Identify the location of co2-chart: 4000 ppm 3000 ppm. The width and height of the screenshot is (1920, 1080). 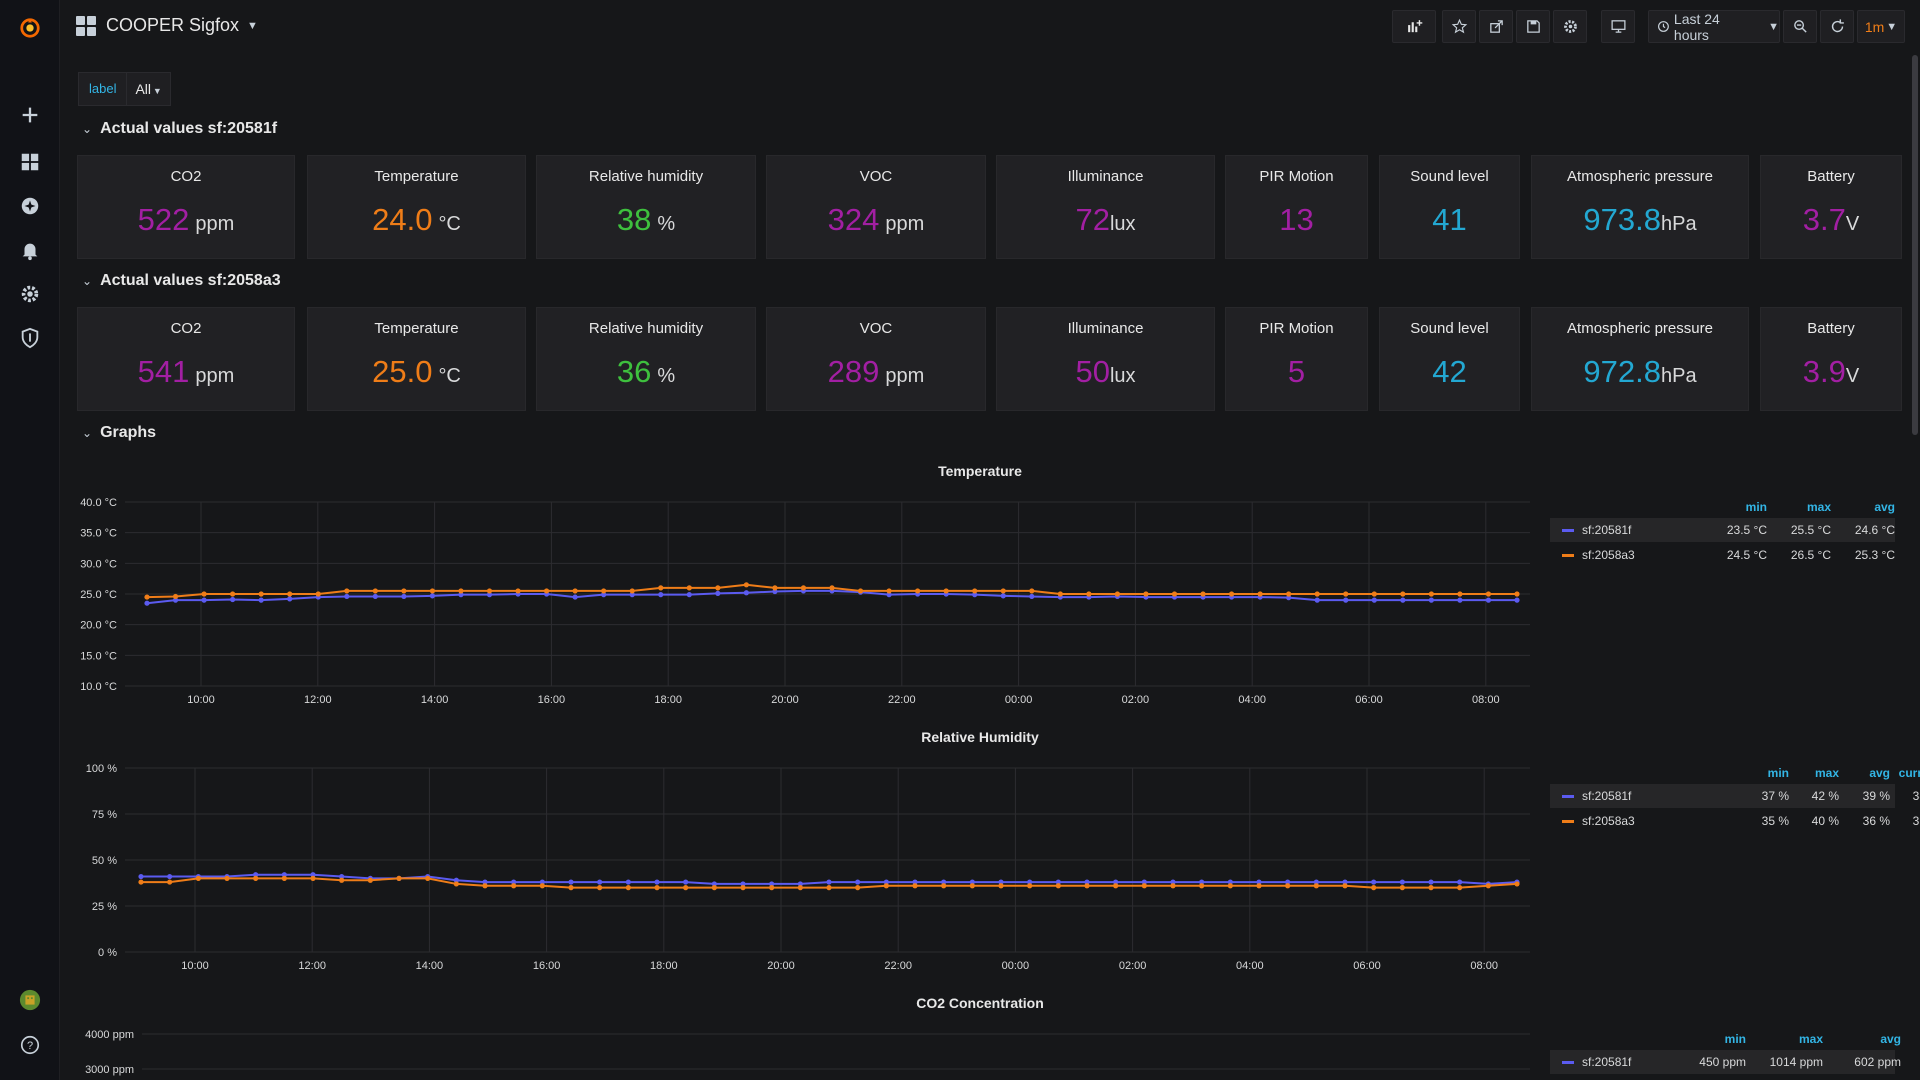
(806, 1051).